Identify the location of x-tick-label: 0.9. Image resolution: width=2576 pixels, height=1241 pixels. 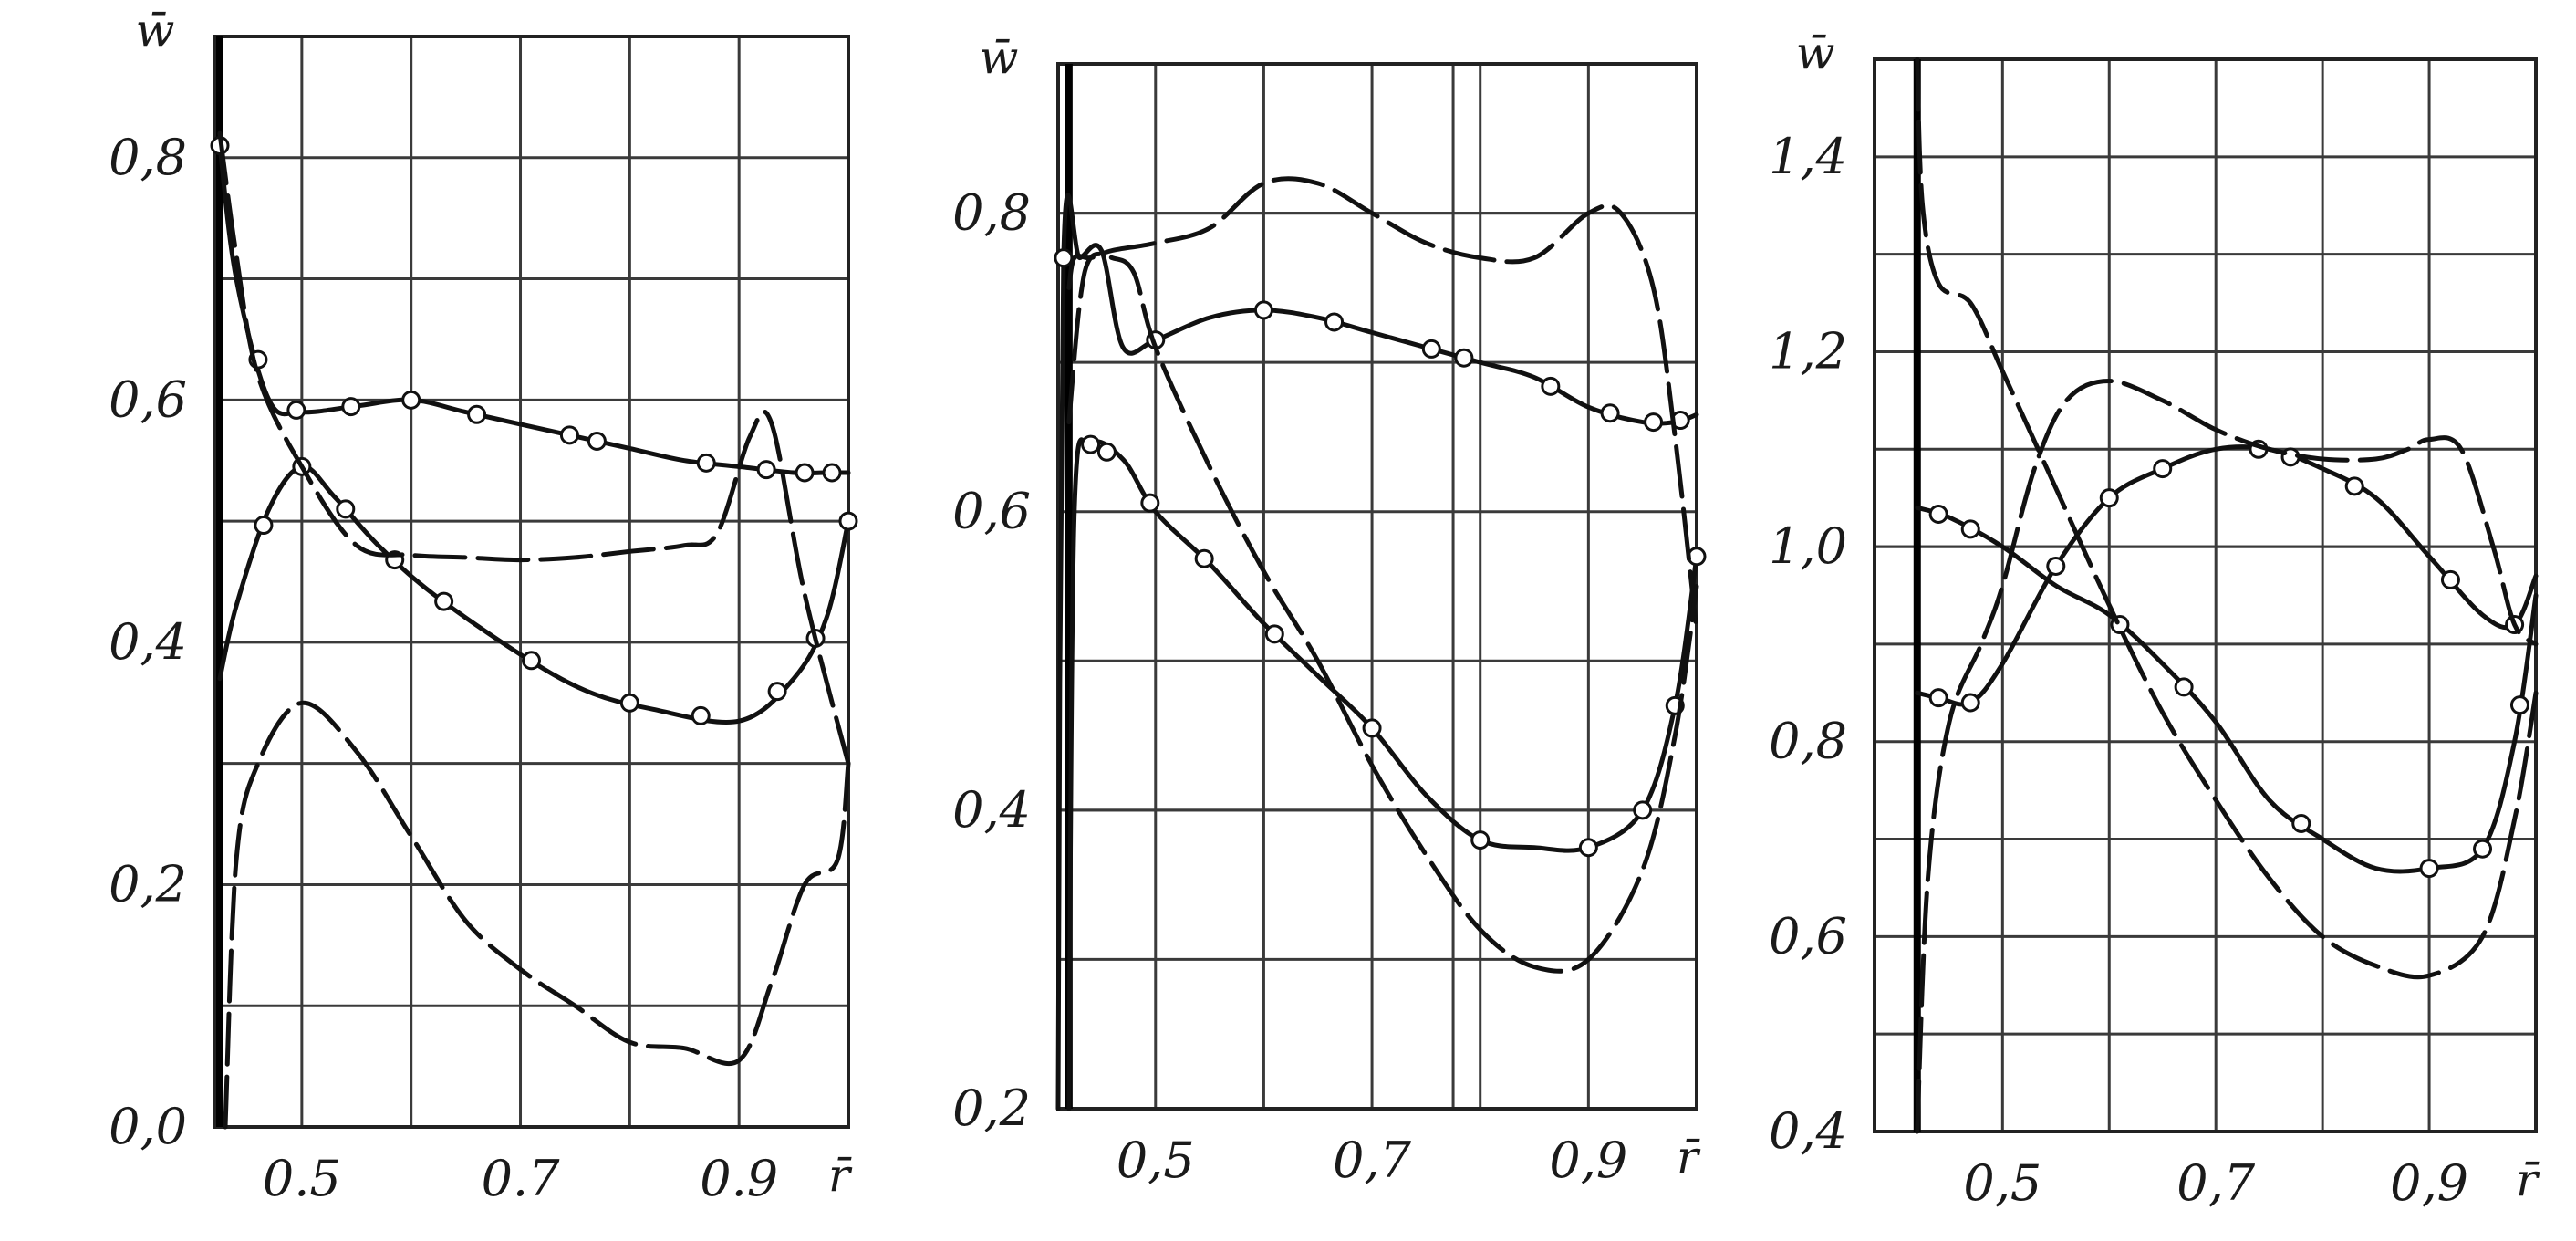
(739, 1178).